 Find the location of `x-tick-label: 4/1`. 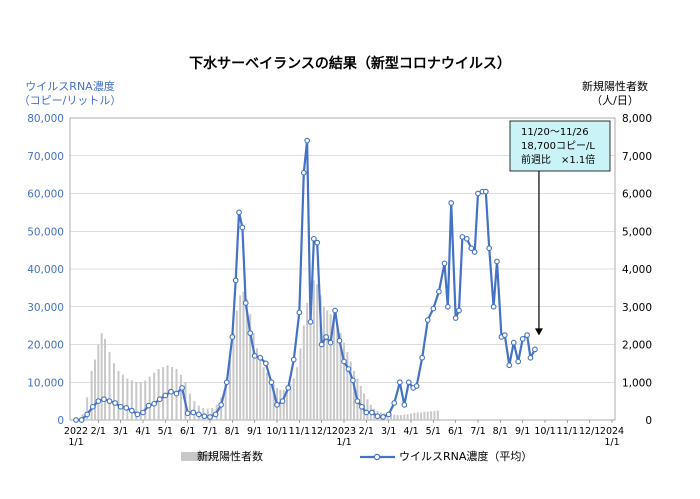

x-tick-label: 4/1 is located at coordinates (410, 431).